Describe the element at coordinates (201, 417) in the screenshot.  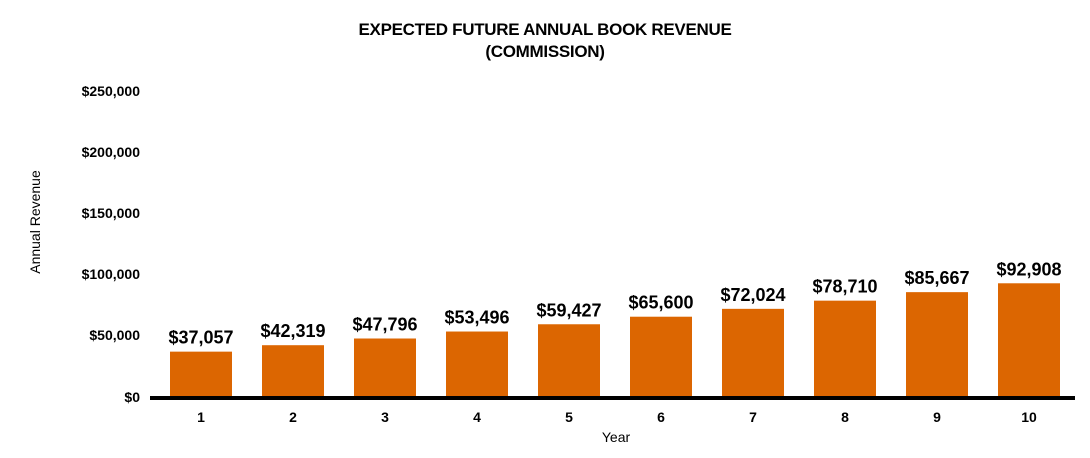
I see `x-tick-label: 1` at that location.